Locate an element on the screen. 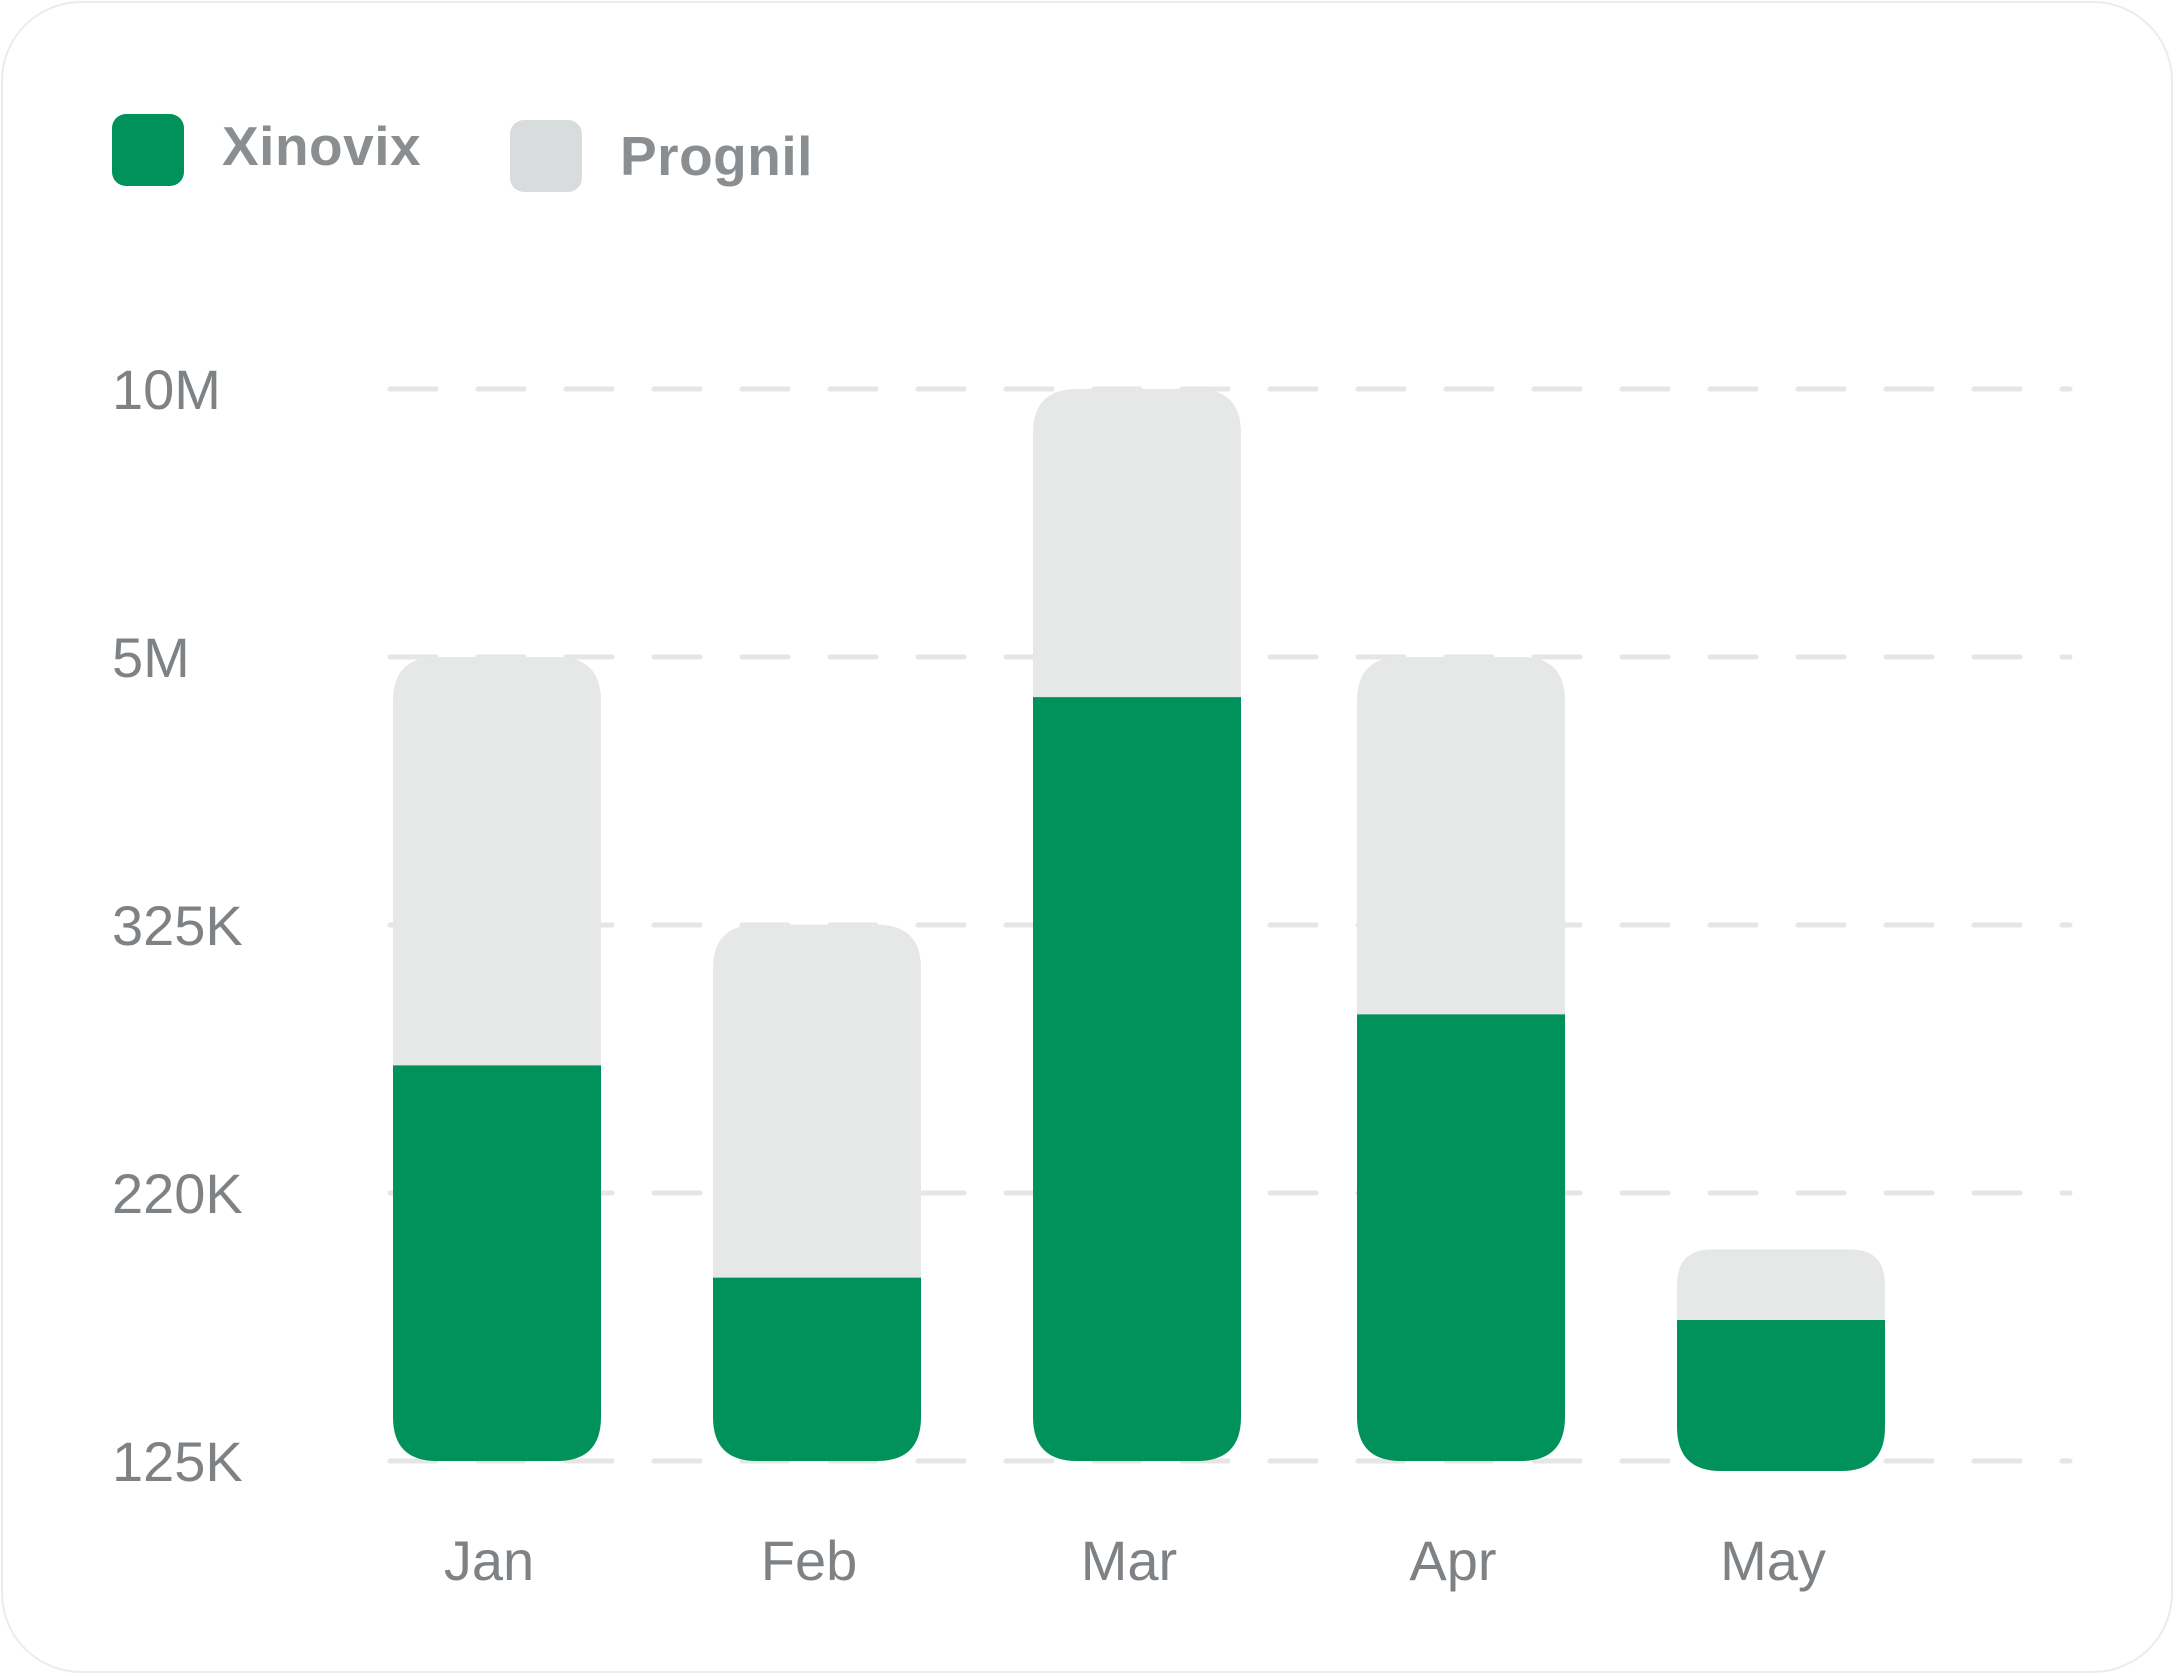  legend-item-xinovix: Xinovix is located at coordinates (266, 150).